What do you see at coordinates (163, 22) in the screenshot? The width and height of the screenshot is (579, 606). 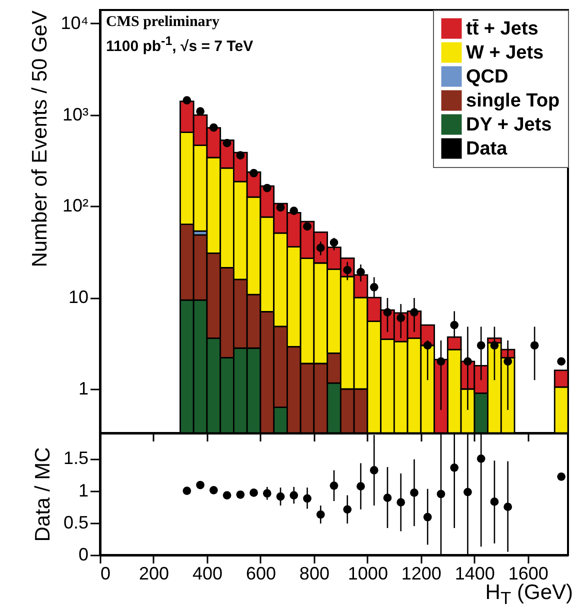 I see `annotation: CMS preliminary` at bounding box center [163, 22].